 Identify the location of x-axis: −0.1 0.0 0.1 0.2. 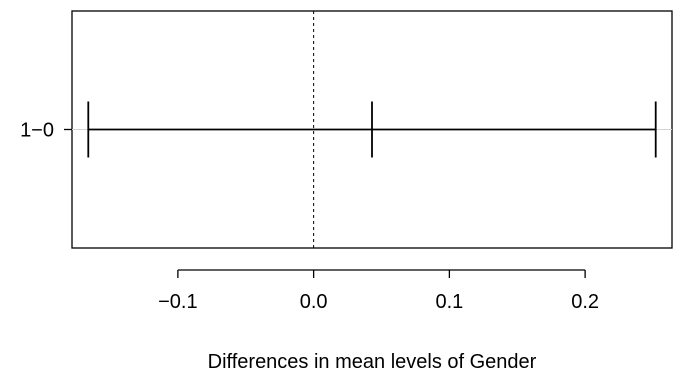
(378, 291).